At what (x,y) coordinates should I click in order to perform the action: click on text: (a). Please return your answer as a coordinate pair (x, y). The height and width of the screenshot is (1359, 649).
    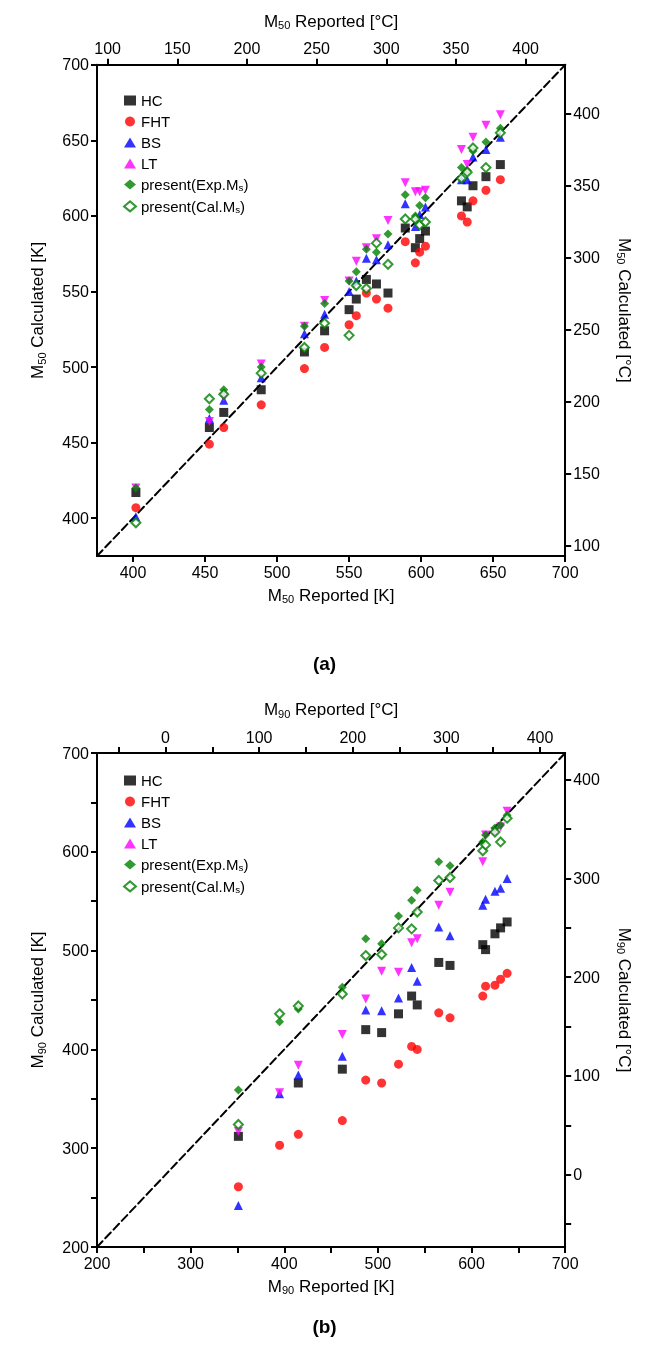
    Looking at the image, I should click on (324, 663).